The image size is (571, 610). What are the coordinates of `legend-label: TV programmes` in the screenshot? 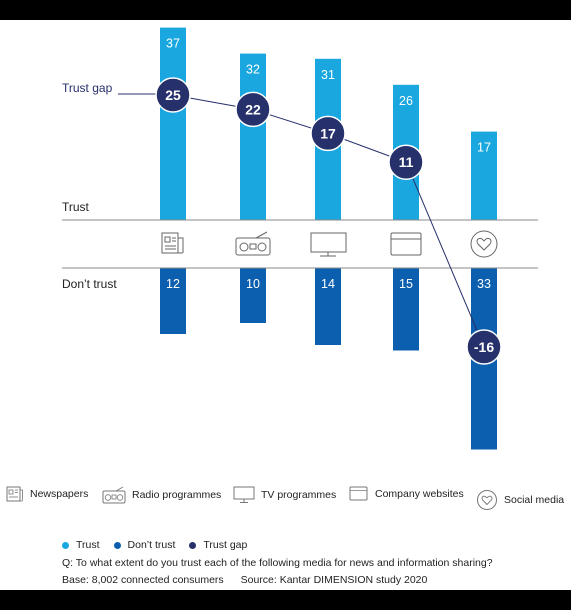 It's located at (299, 495).